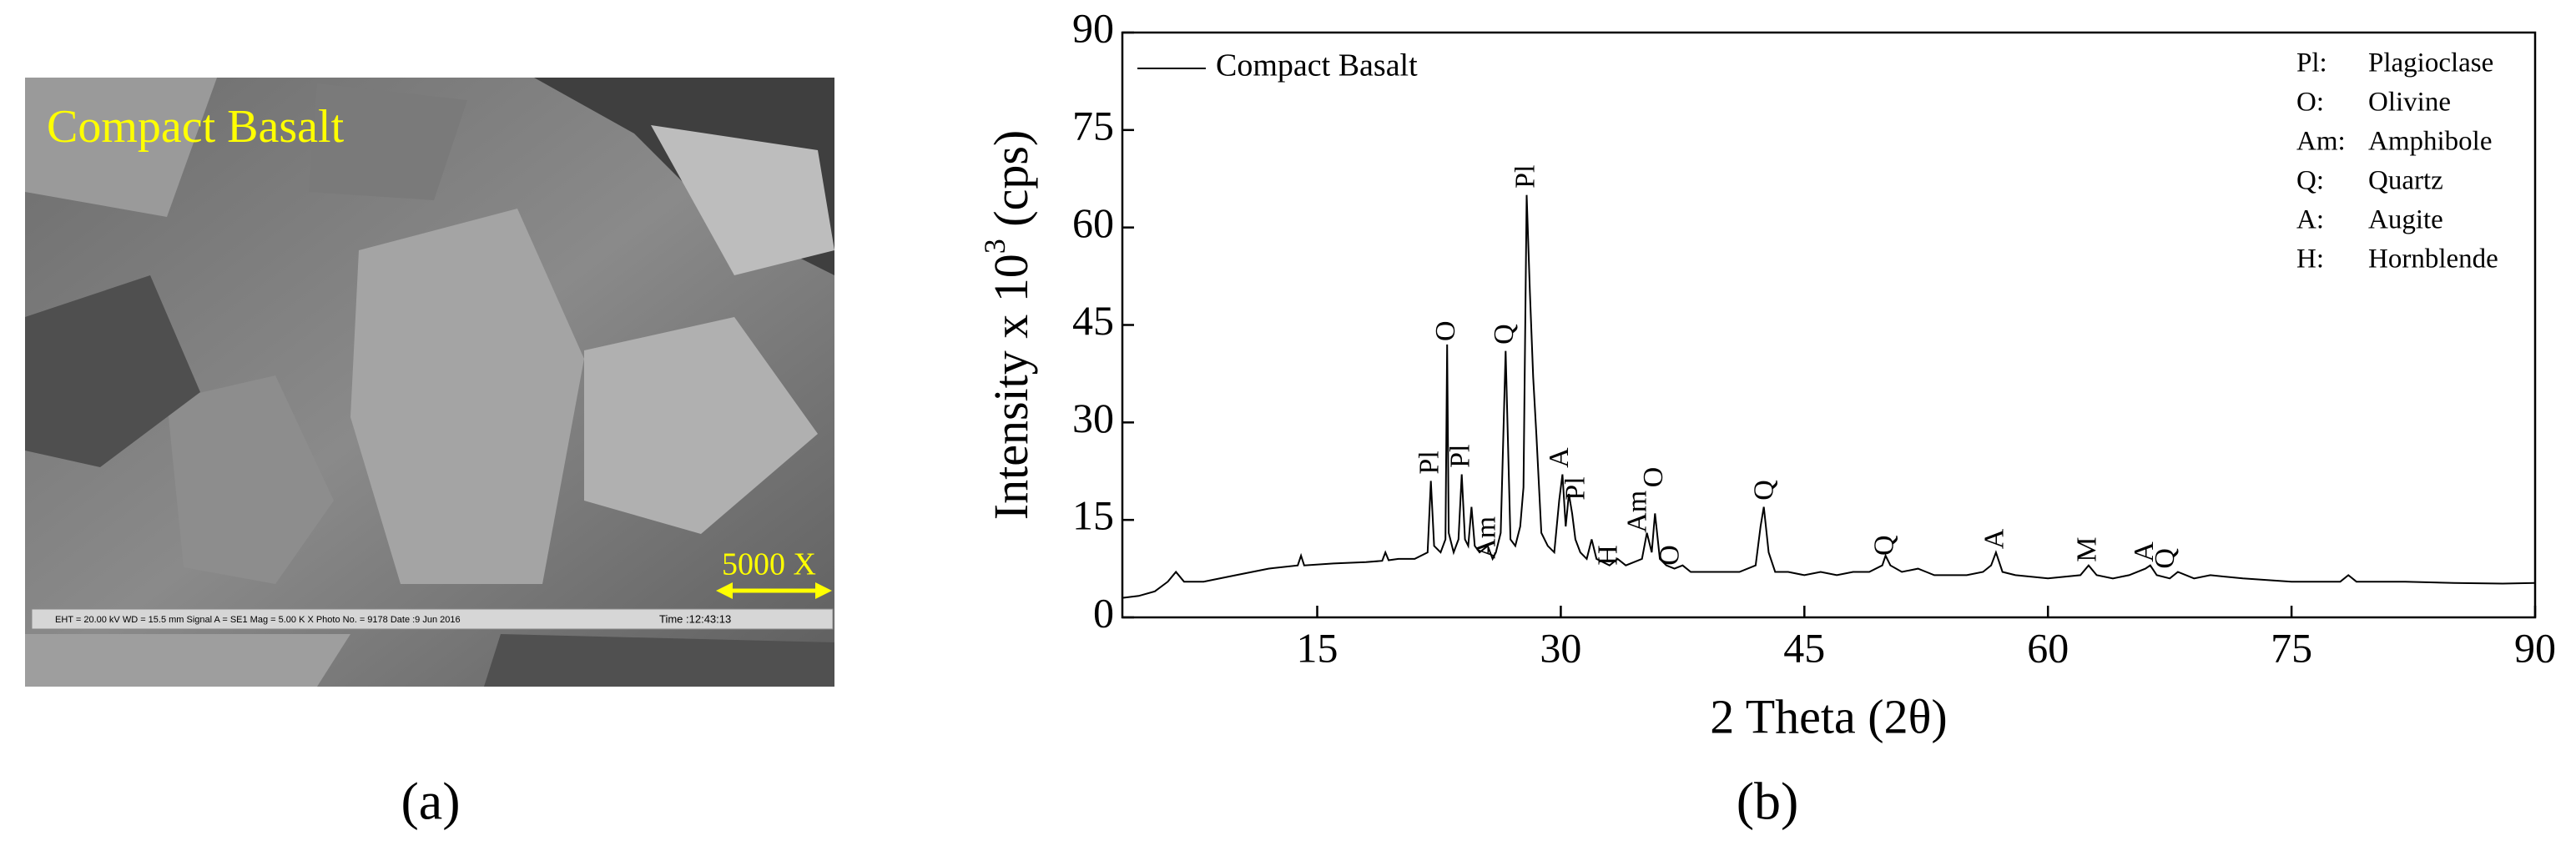 The height and width of the screenshot is (866, 2576). Describe the element at coordinates (2433, 259) in the screenshot. I see `key-name: Hornblende` at that location.